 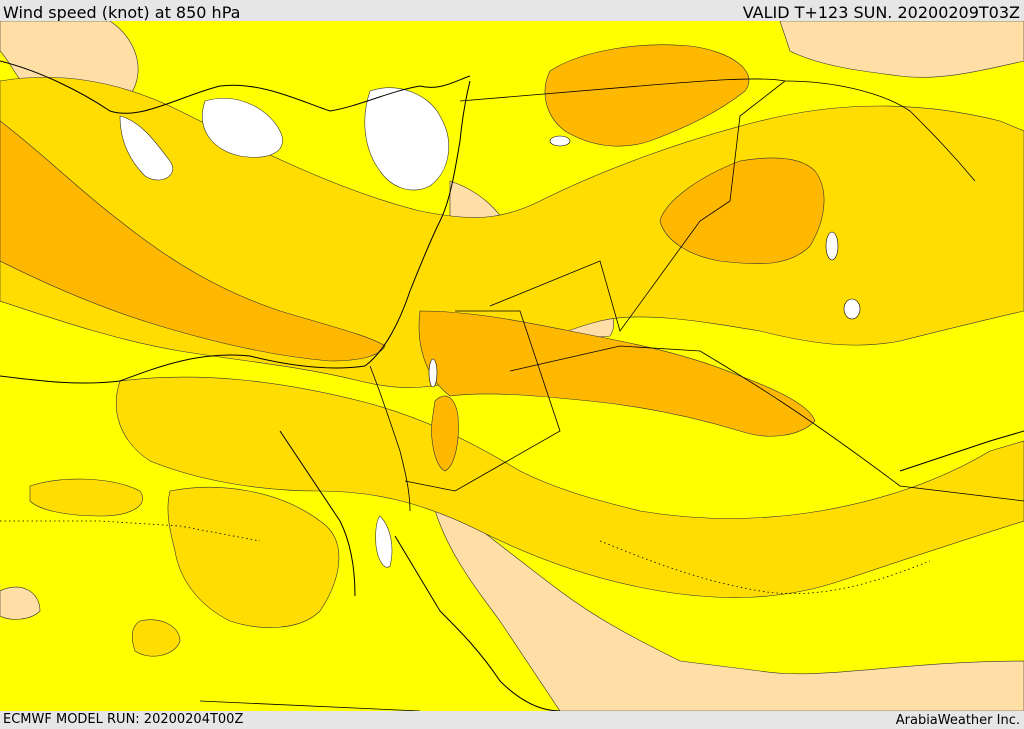 I want to click on border-iran, so click(x=880, y=131).